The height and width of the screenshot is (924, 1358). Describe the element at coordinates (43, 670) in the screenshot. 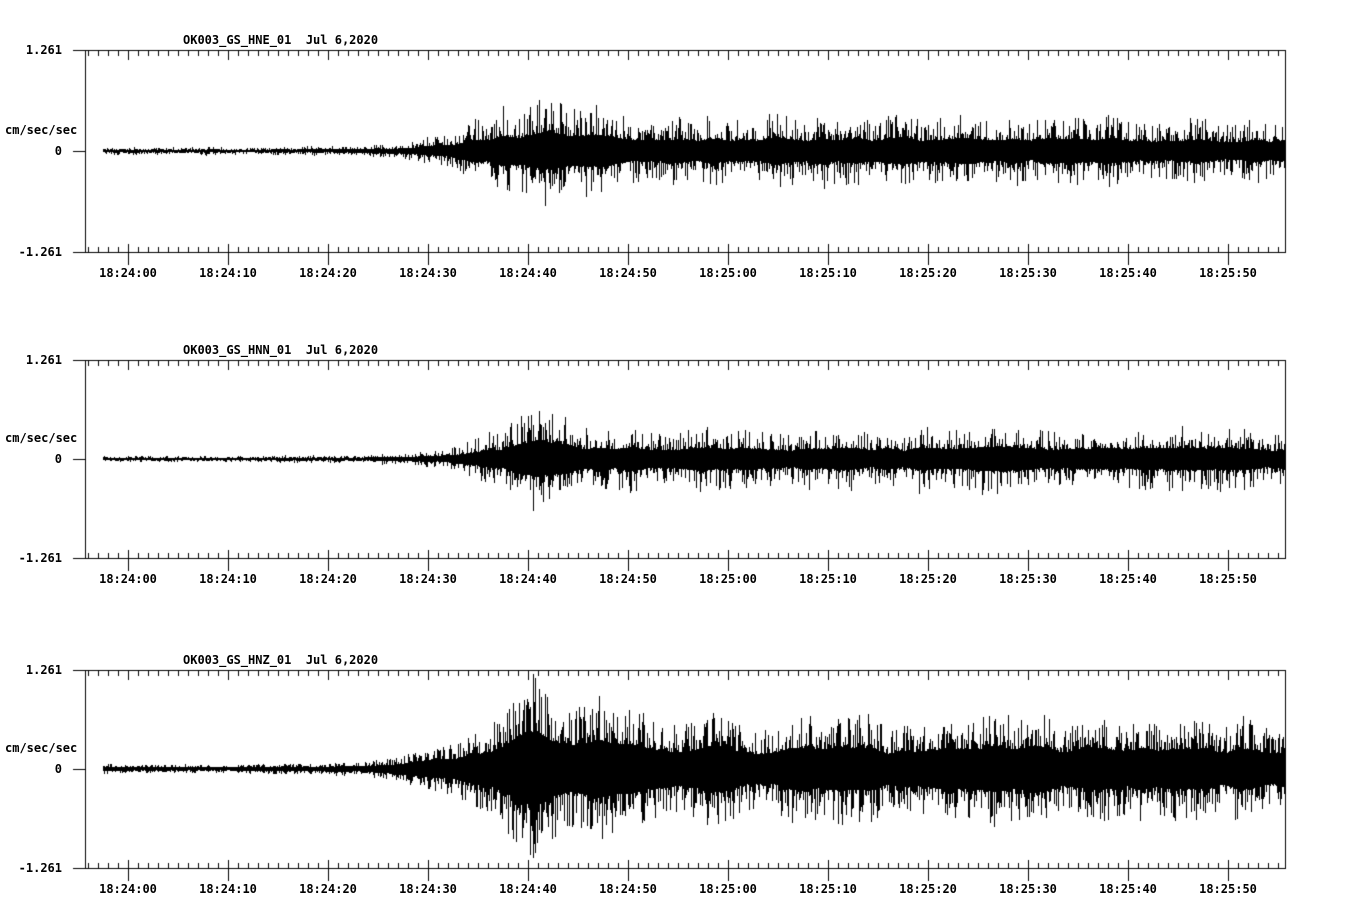

I see `y-tick-label-max-hnz: 1.261` at that location.